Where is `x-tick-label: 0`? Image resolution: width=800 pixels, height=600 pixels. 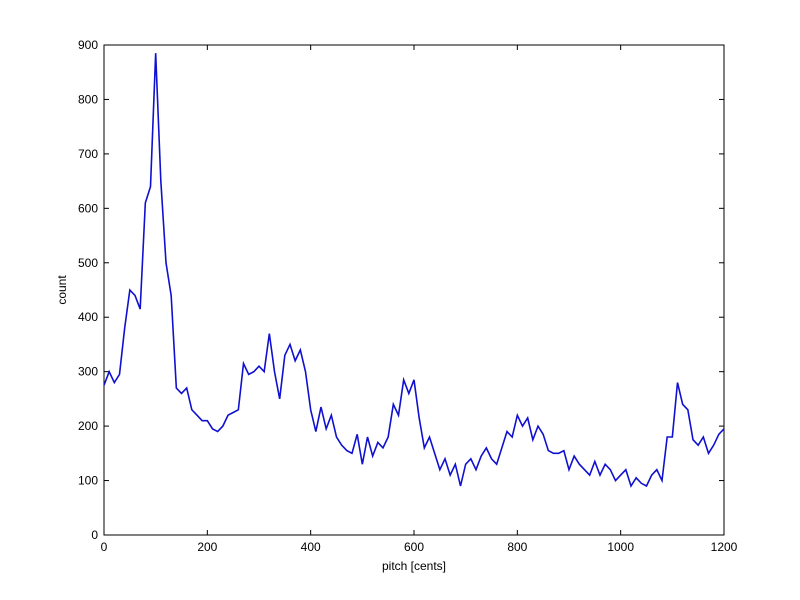
x-tick-label: 0 is located at coordinates (104, 547).